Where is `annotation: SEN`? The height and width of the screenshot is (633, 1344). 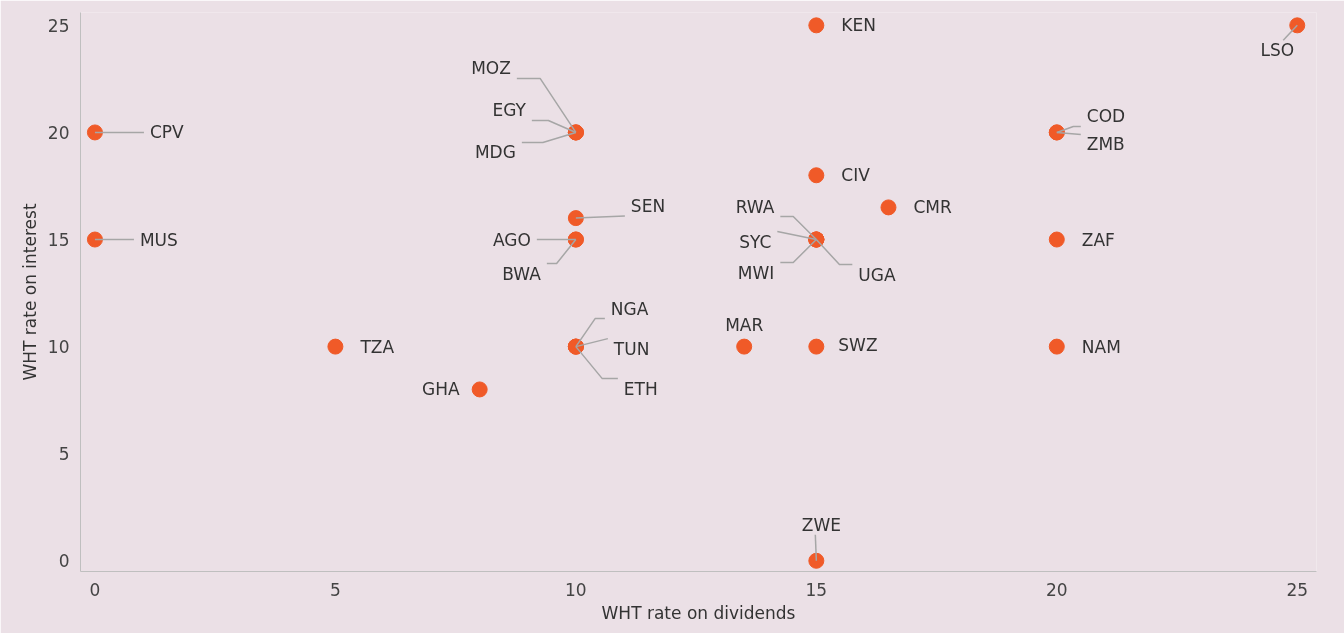
annotation: SEN is located at coordinates (648, 206).